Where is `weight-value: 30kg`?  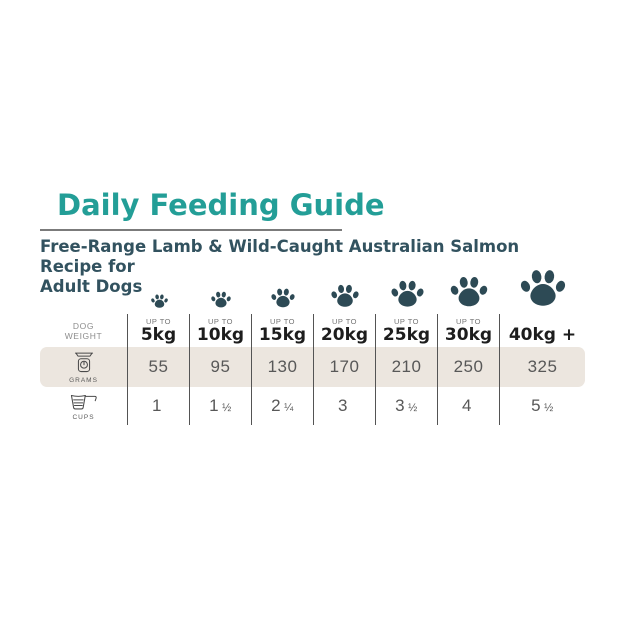
weight-value: 30kg is located at coordinates (468, 334).